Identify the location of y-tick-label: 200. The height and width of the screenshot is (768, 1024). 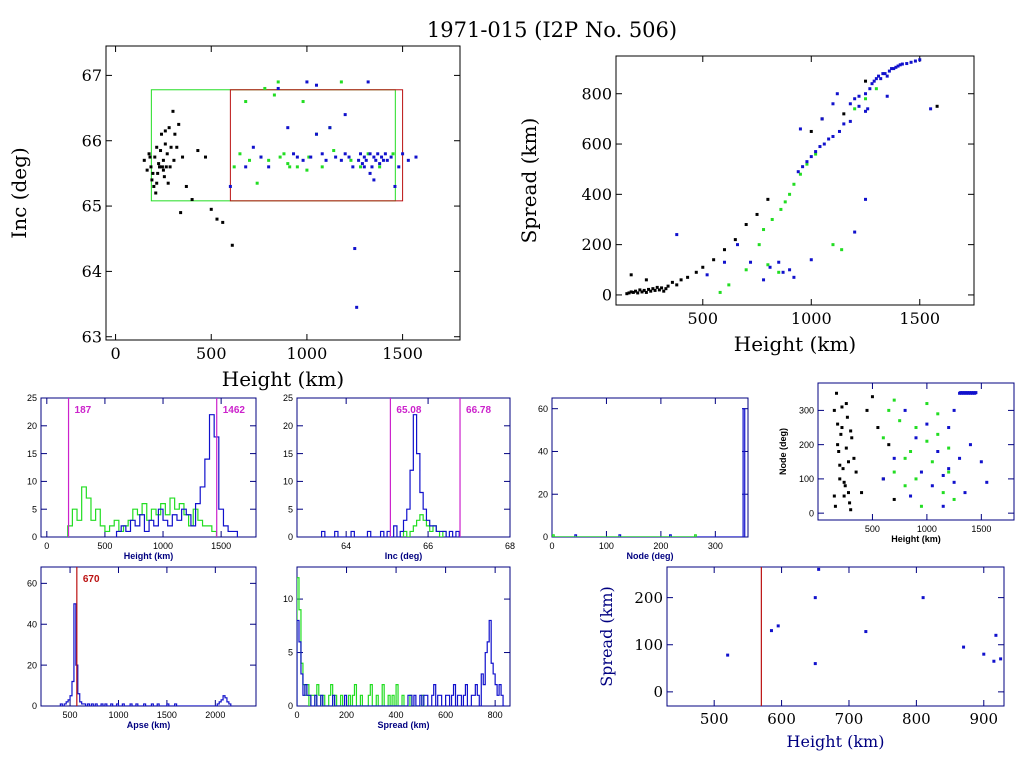
(596, 244).